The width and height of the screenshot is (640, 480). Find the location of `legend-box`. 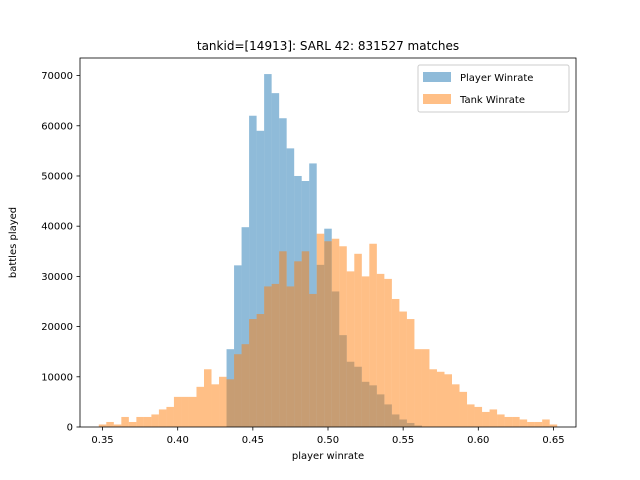

legend-box is located at coordinates (493, 88).